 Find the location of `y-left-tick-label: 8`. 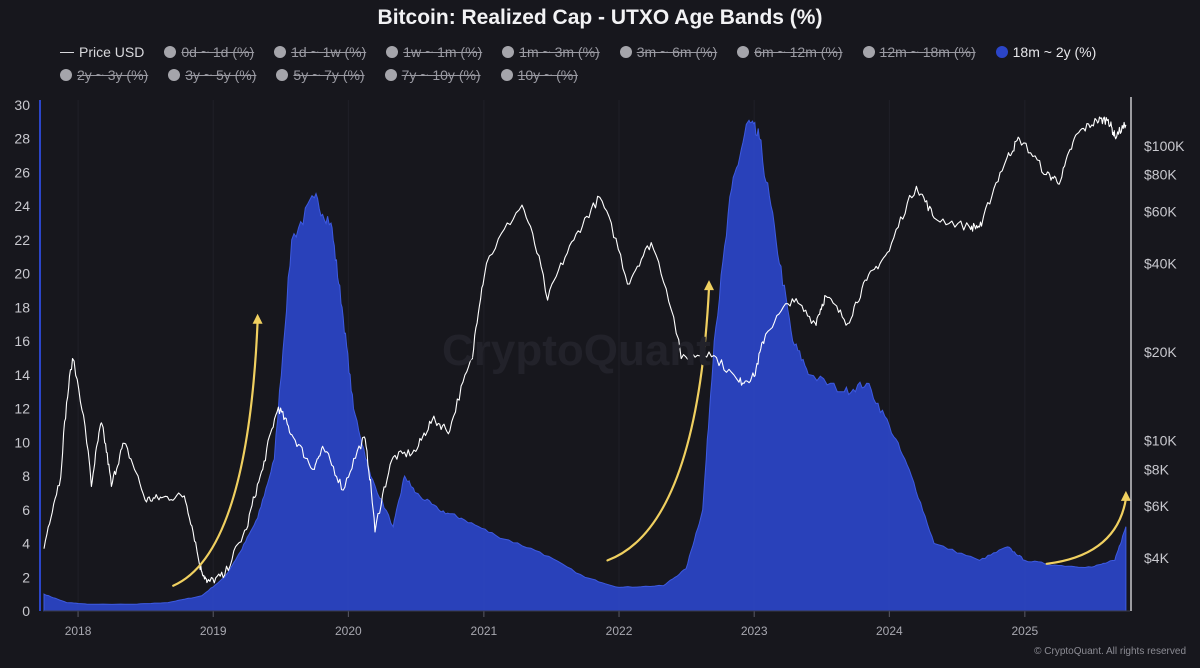

y-left-tick-label: 8 is located at coordinates (26, 476).